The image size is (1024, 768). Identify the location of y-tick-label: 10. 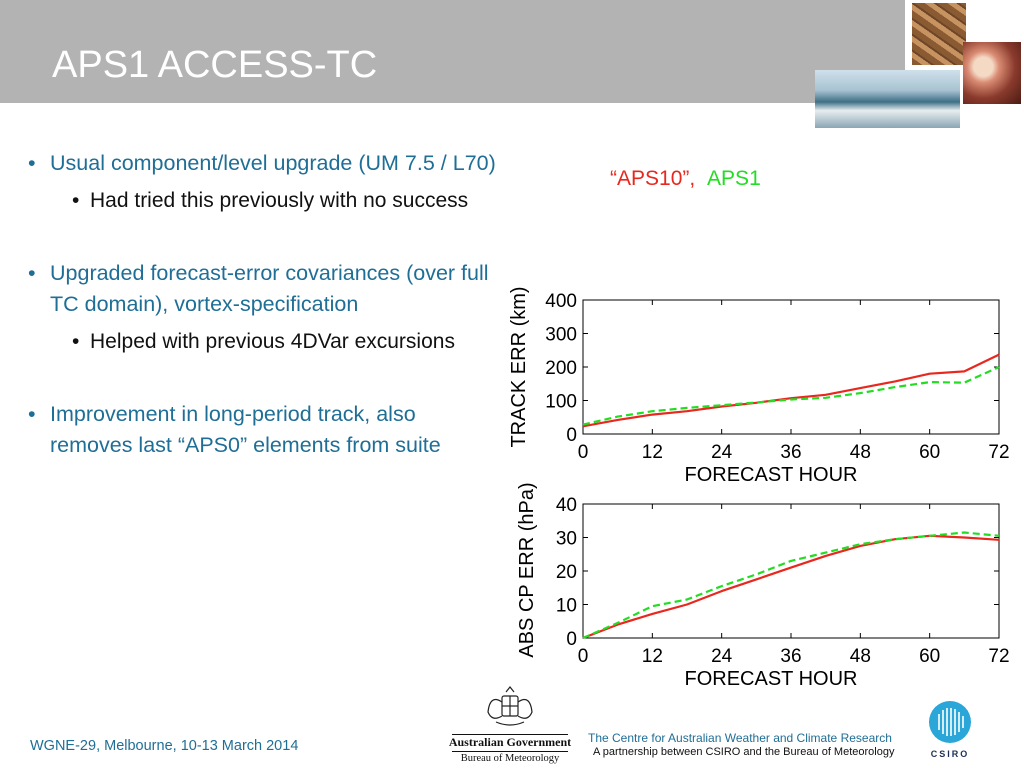
(566, 606).